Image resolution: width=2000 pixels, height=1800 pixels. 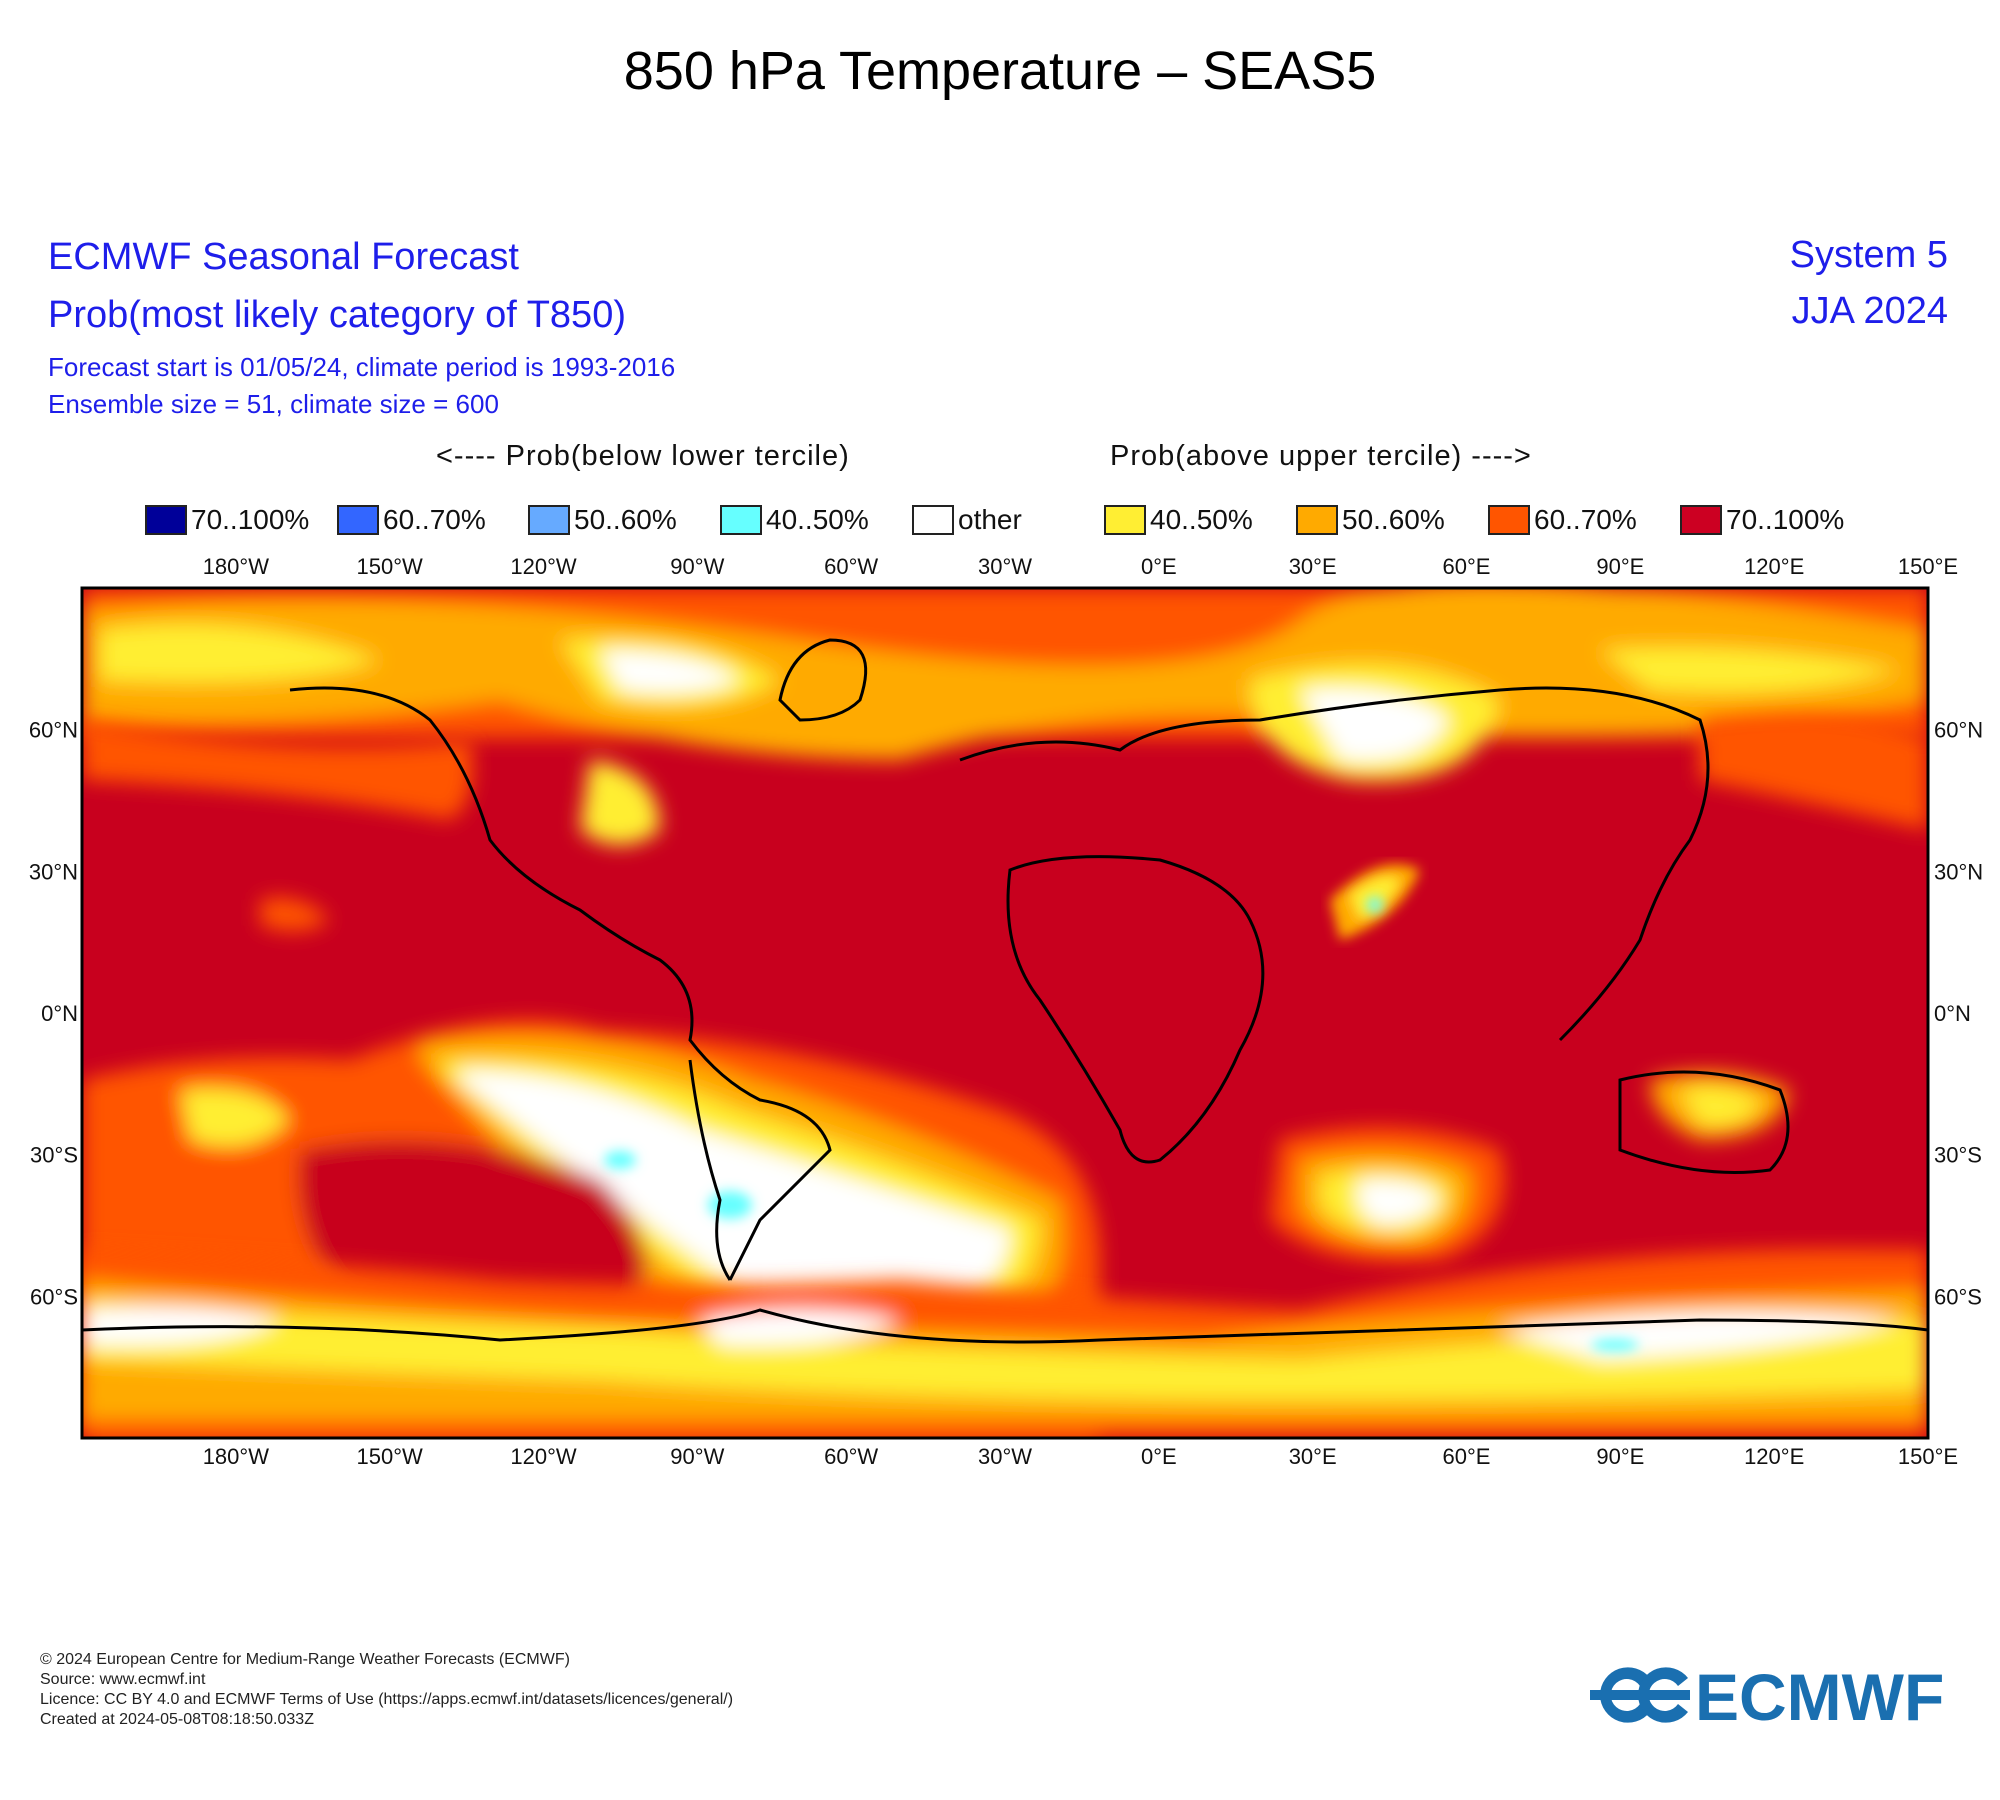 I want to click on header-variable: Prob(most likely category of T850), so click(x=337, y=315).